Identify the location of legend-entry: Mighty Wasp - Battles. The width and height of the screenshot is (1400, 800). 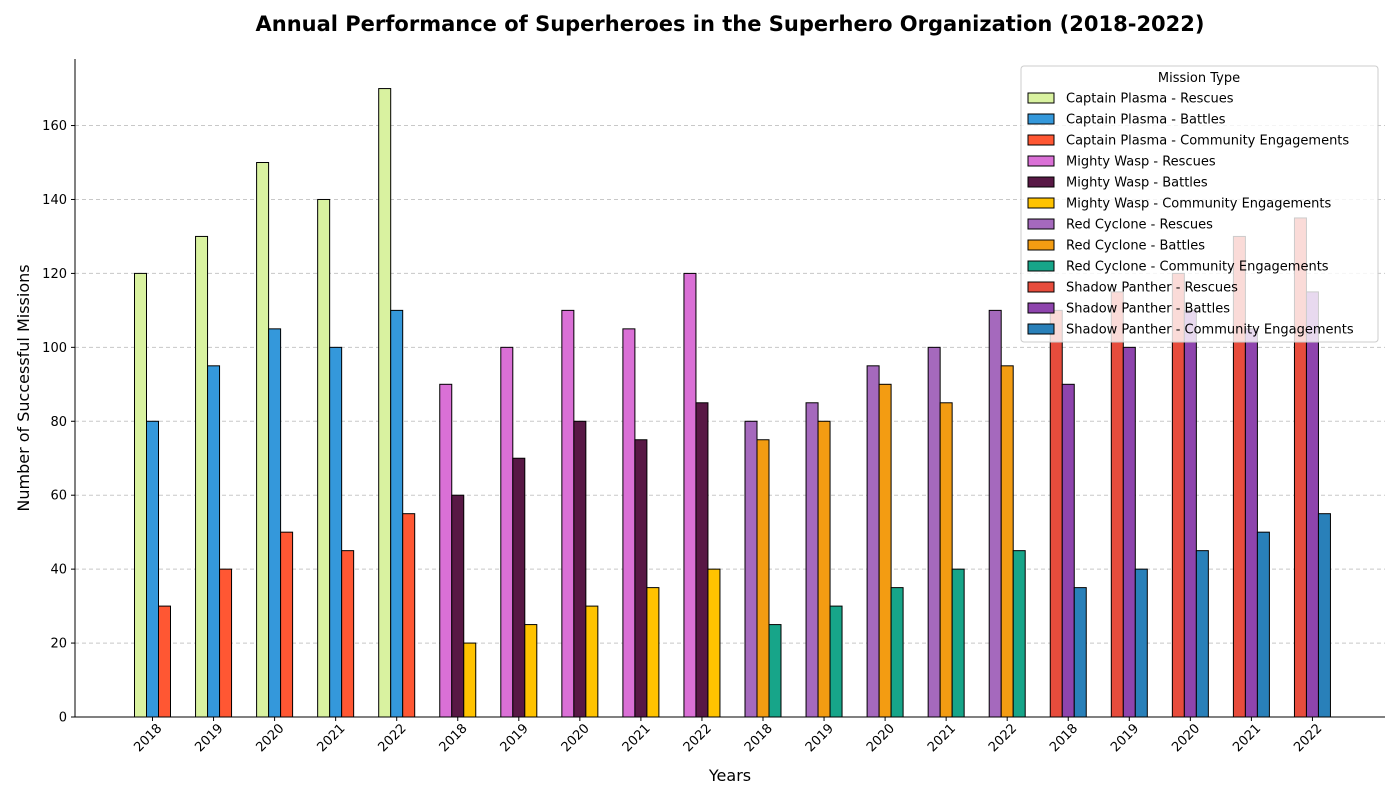
(1137, 183).